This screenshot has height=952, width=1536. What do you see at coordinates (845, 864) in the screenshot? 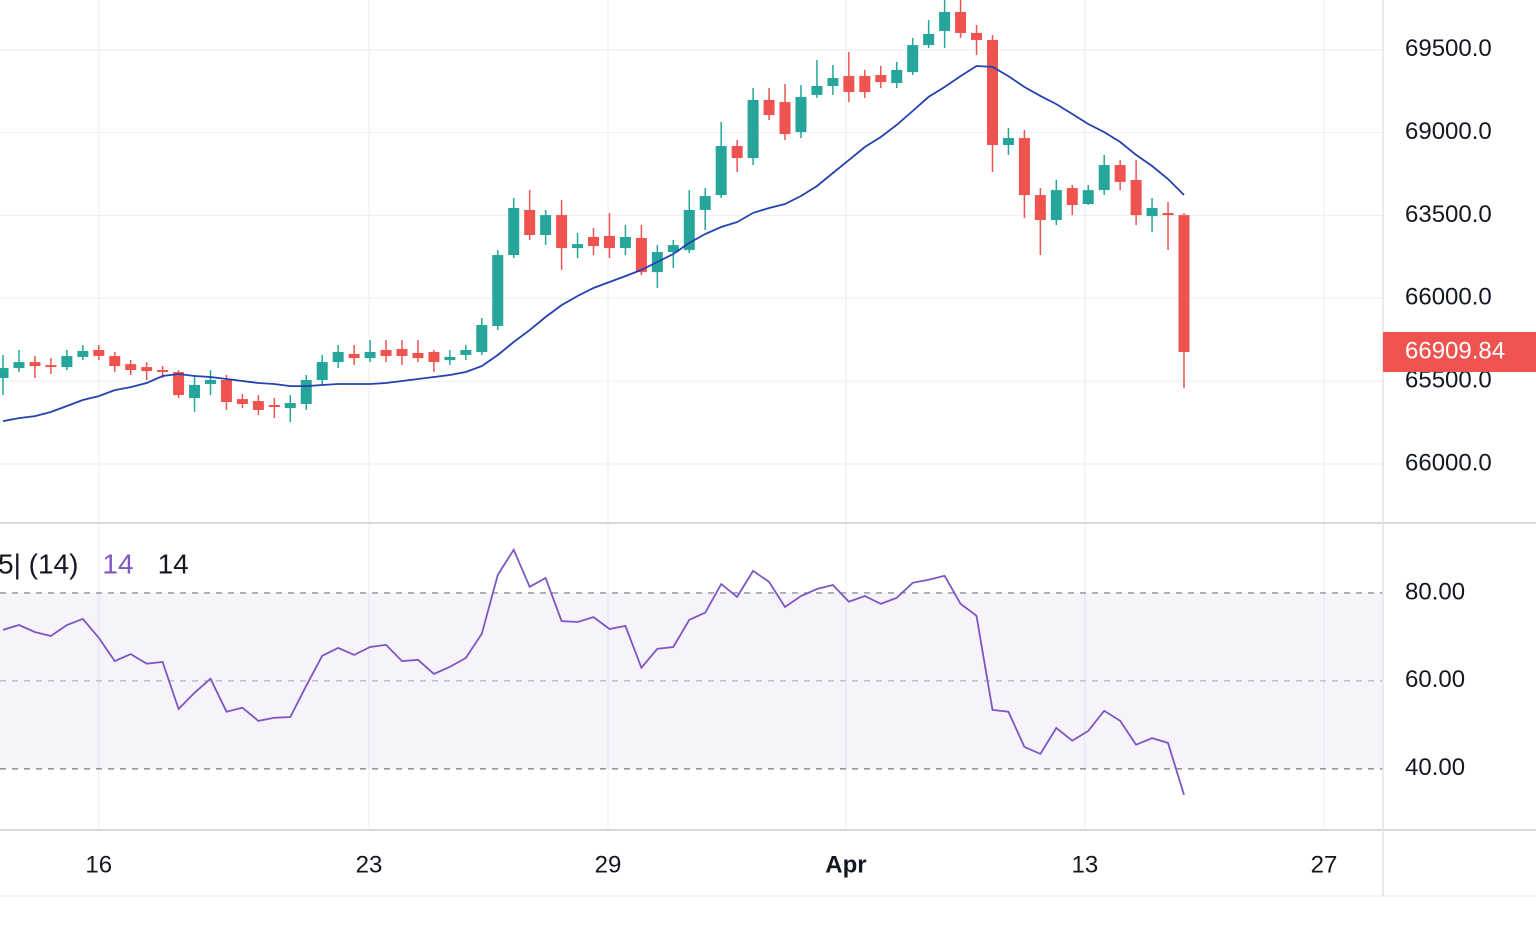
I see `x-tick-label: Apr` at bounding box center [845, 864].